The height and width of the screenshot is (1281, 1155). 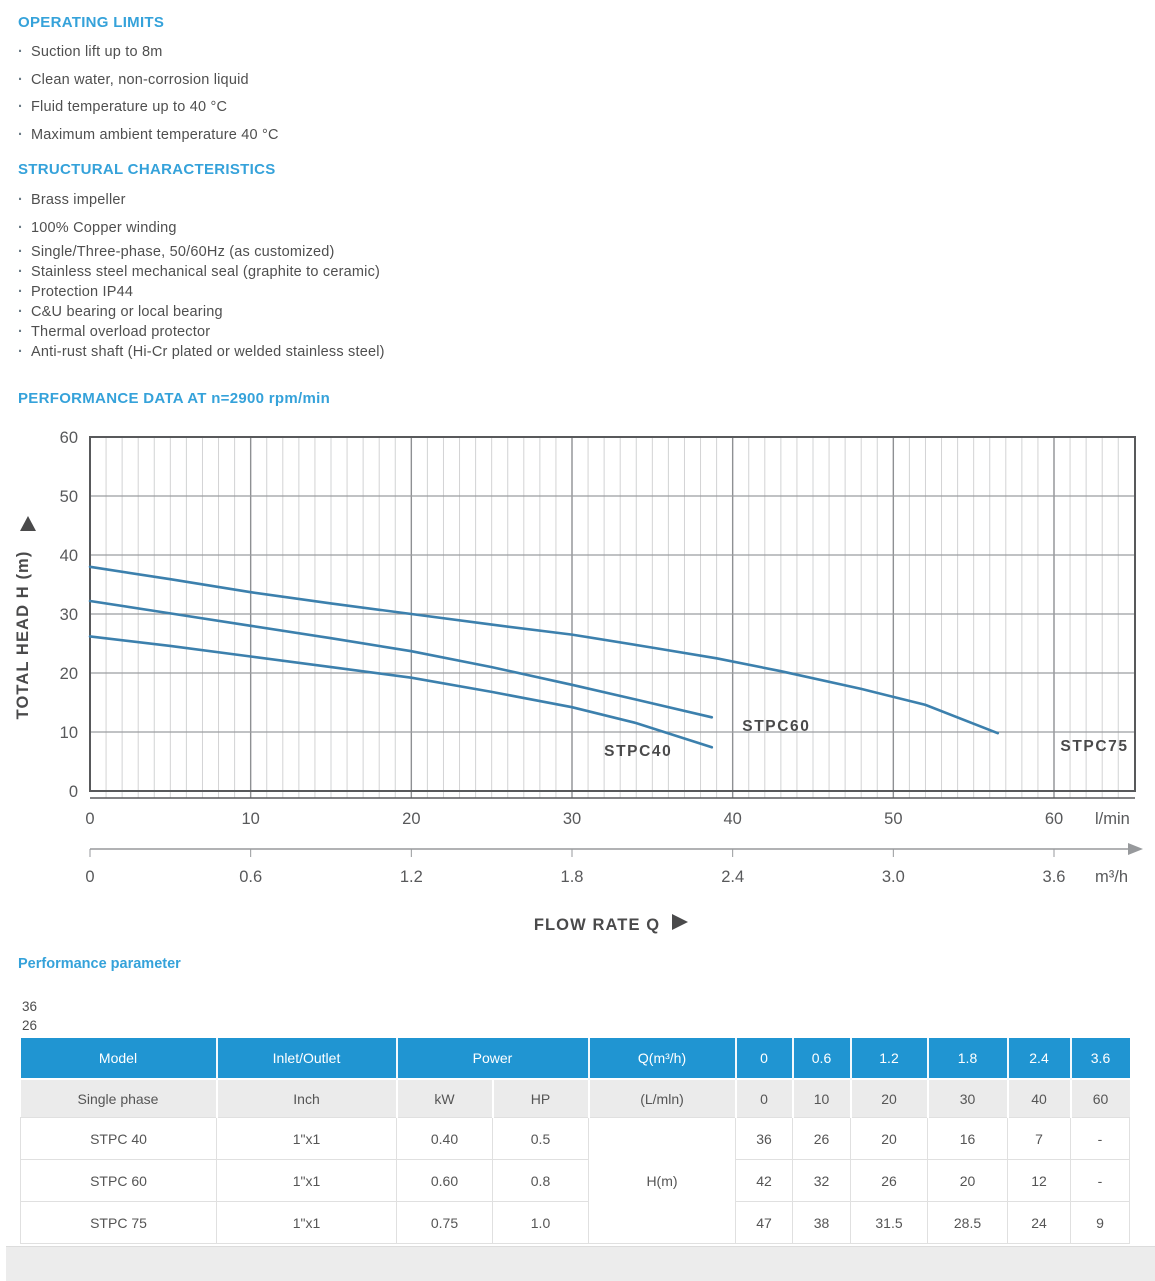 I want to click on table-row: STPC 60 1"x1 0.60 0.8 42 32 26 20 12-, so click(x=575, y=1180).